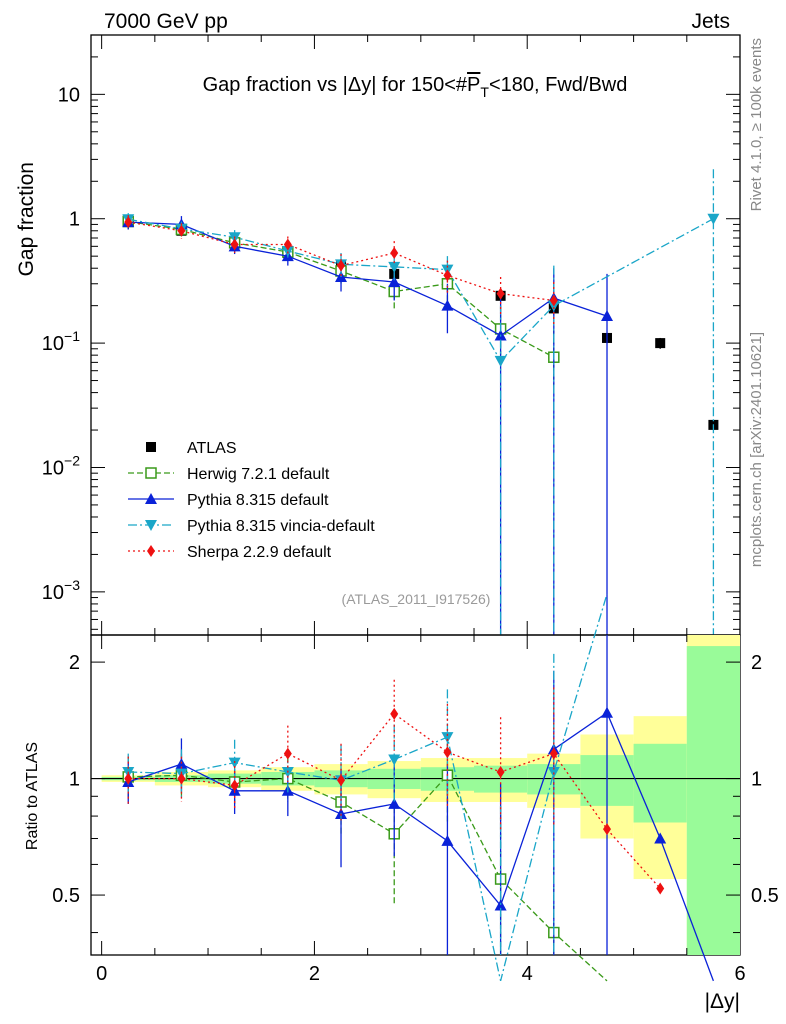 The width and height of the screenshot is (786, 1024). I want to click on x-tick-label: 4, so click(527, 974).